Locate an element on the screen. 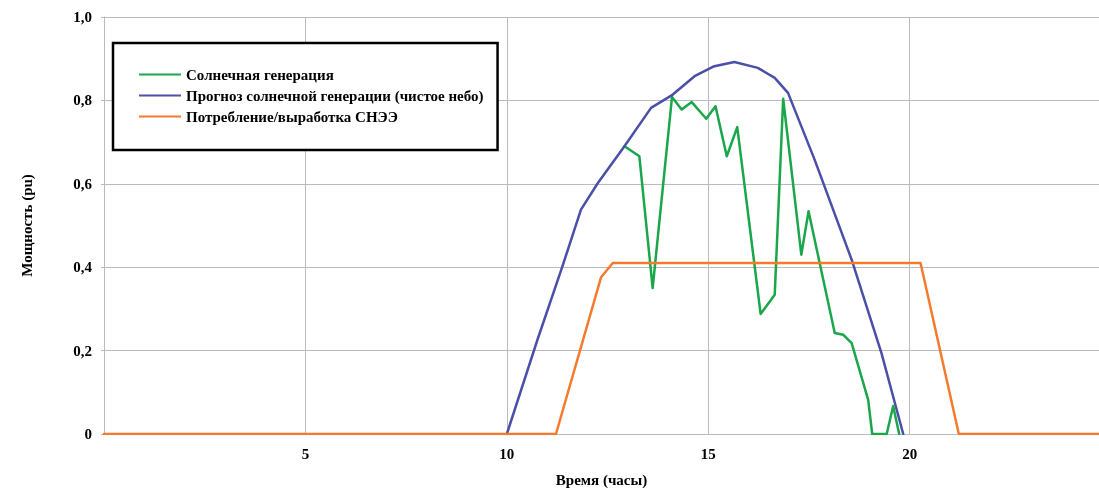 Image resolution: width=1099 pixels, height=492 pixels. y-tick-label: 0,2 is located at coordinates (82, 350).